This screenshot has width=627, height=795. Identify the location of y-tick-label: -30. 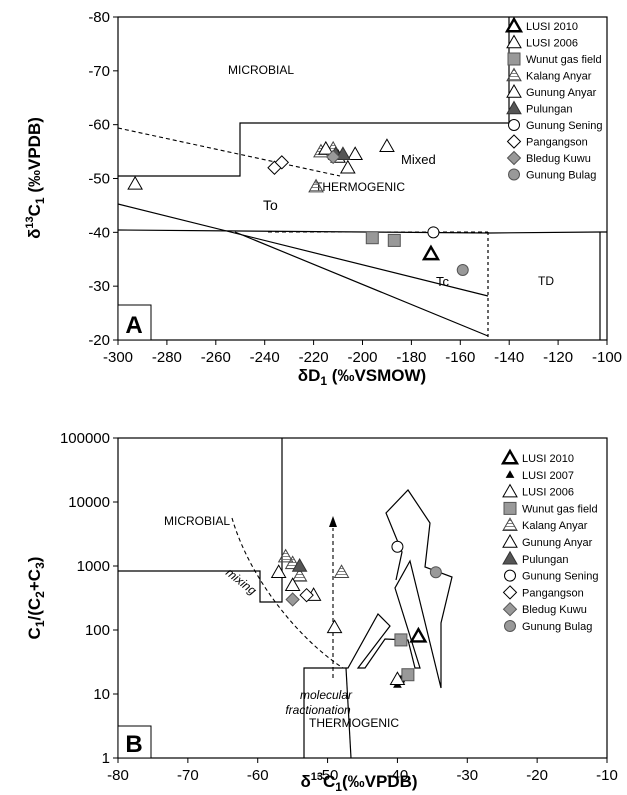
(99, 286).